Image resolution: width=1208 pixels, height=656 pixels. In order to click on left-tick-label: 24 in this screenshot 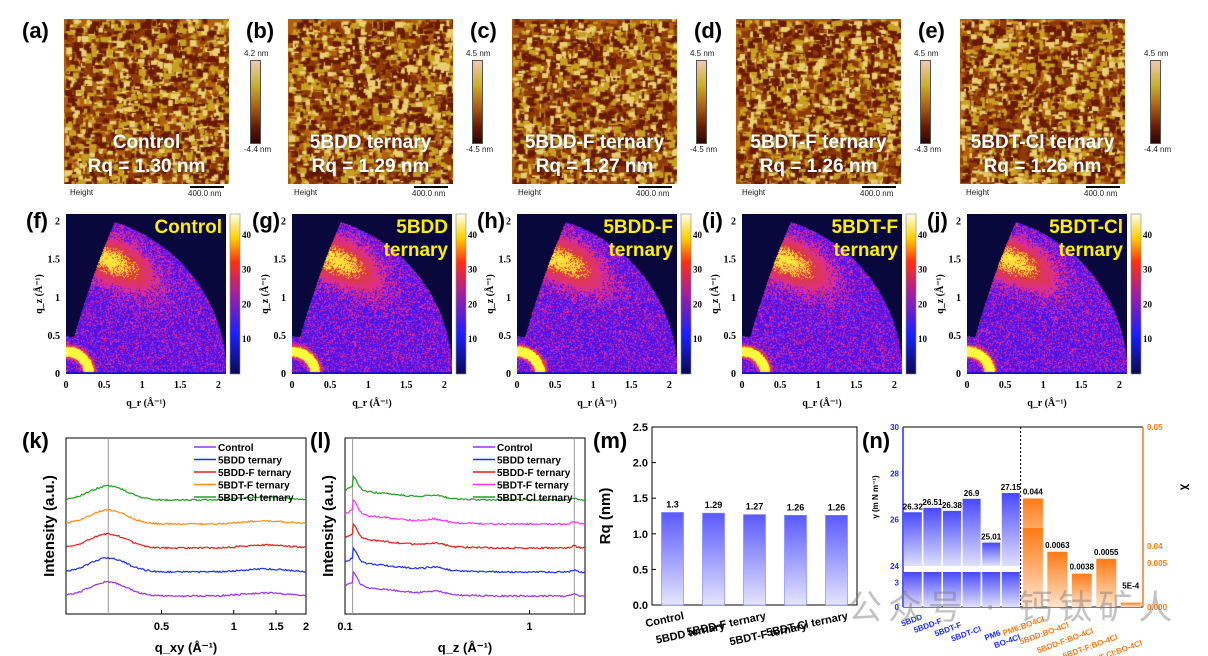, I will do `click(894, 566)`.